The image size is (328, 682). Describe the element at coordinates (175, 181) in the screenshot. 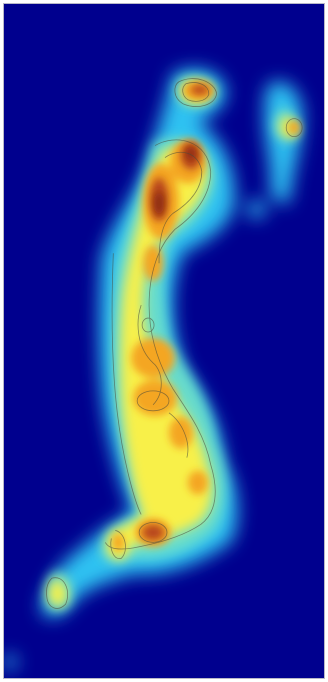

I see `peak-core-layer` at that location.